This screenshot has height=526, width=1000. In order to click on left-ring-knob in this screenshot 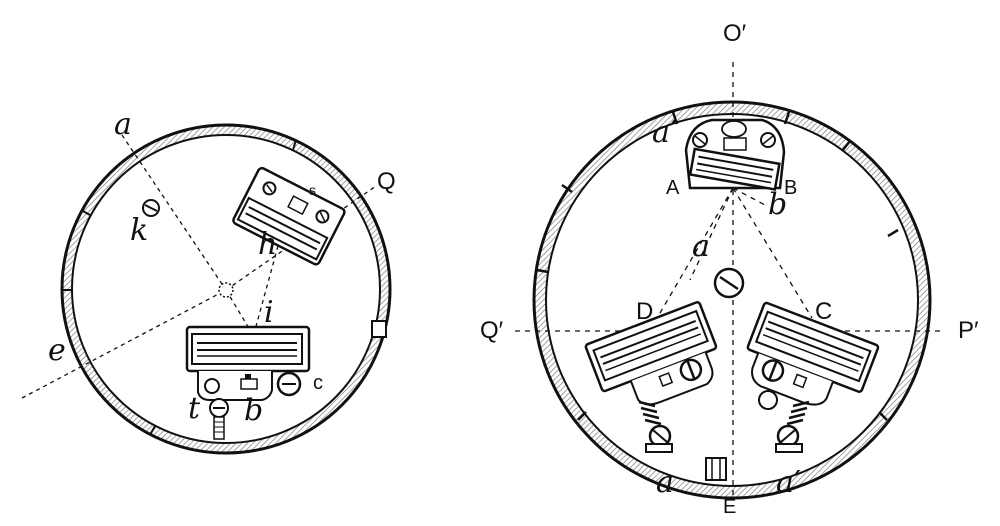, I will do `click(379, 329)`.